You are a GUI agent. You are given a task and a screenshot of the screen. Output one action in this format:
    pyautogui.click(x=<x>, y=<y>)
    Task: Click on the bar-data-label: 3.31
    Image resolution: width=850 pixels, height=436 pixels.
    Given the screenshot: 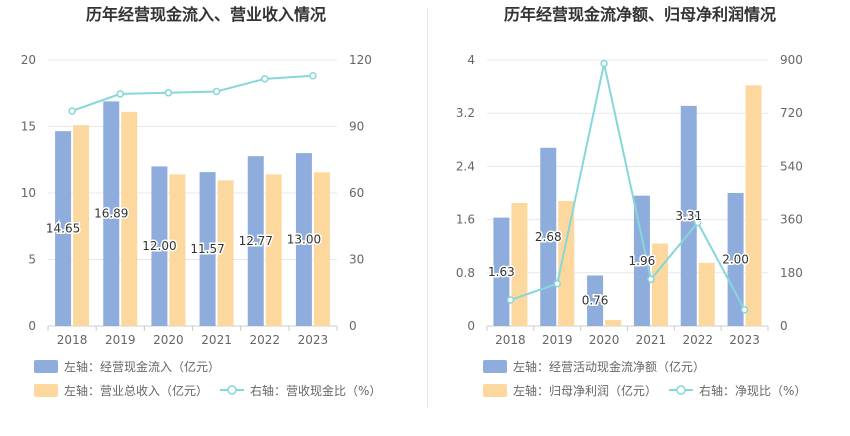 What is the action you would take?
    pyautogui.click(x=688, y=216)
    